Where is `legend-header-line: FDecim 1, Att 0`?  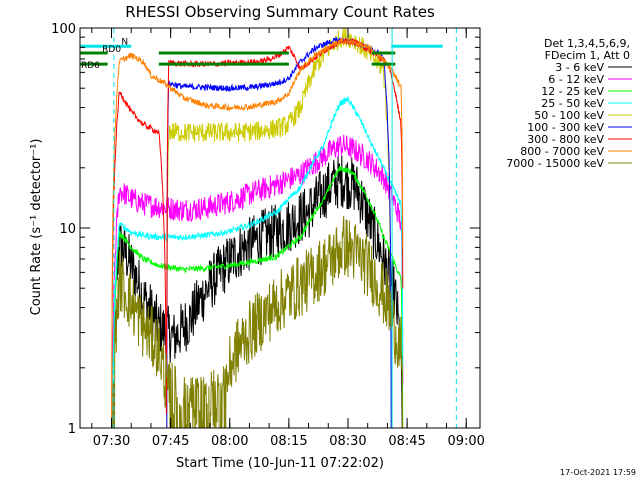 legend-header-line: FDecim 1, Att 0 is located at coordinates (587, 55).